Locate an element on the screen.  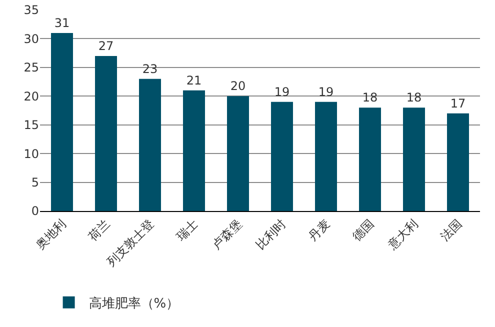
x-tick-label: 荷兰 is located at coordinates (98, 230).